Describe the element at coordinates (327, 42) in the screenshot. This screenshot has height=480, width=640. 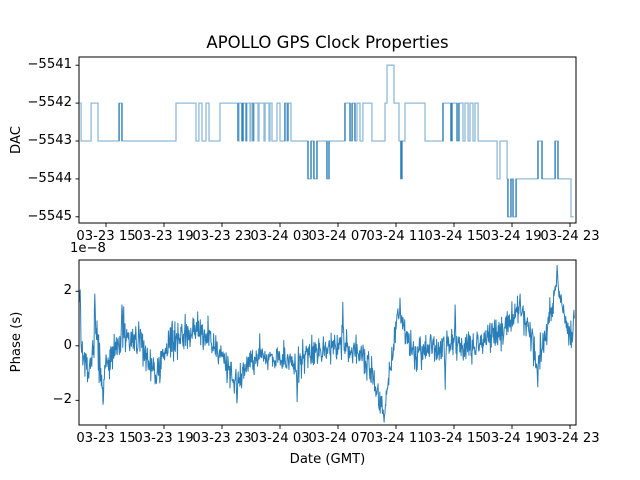
I see `chart-title: APOLLO GPS Clock Properties` at that location.